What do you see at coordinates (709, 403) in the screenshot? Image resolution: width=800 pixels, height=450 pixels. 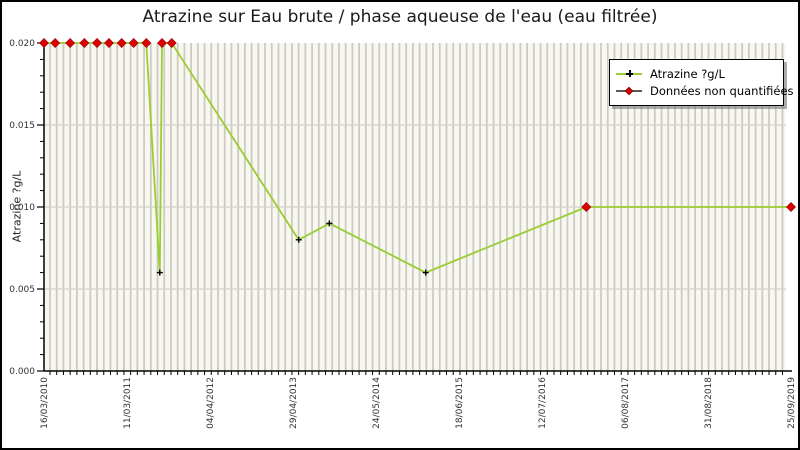 I see `x-tick-label: 31/08/2018` at bounding box center [709, 403].